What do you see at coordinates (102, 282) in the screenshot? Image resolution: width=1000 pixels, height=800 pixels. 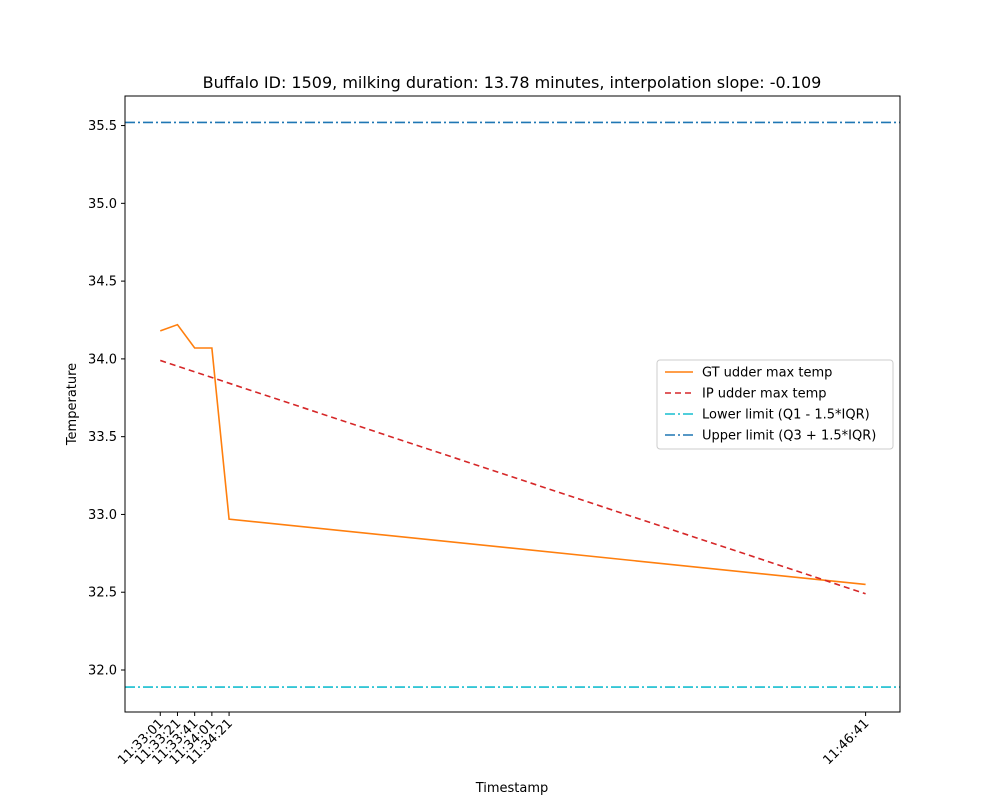 I see `y-tick-label: 34.5` at bounding box center [102, 282].